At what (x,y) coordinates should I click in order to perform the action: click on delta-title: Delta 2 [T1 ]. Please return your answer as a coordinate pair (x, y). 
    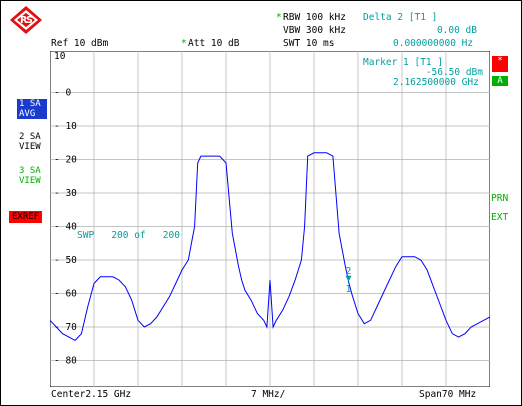
    Looking at the image, I should click on (400, 17).